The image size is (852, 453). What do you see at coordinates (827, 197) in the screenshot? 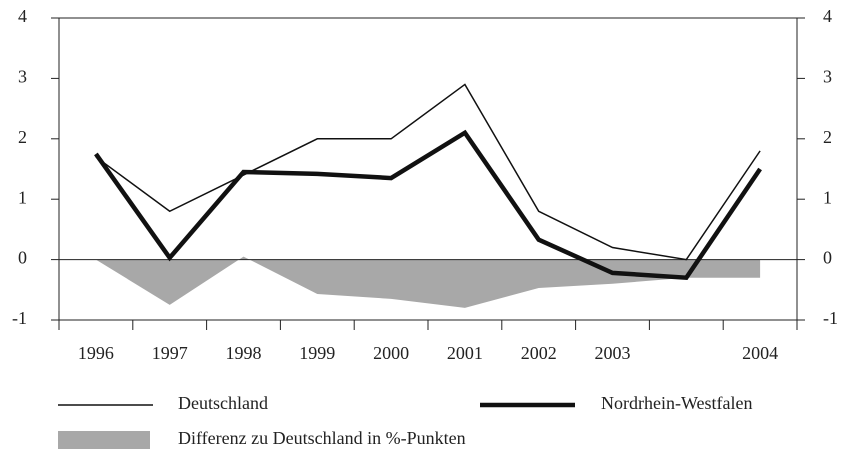
I see `y2-tick-label: 1` at bounding box center [827, 197].